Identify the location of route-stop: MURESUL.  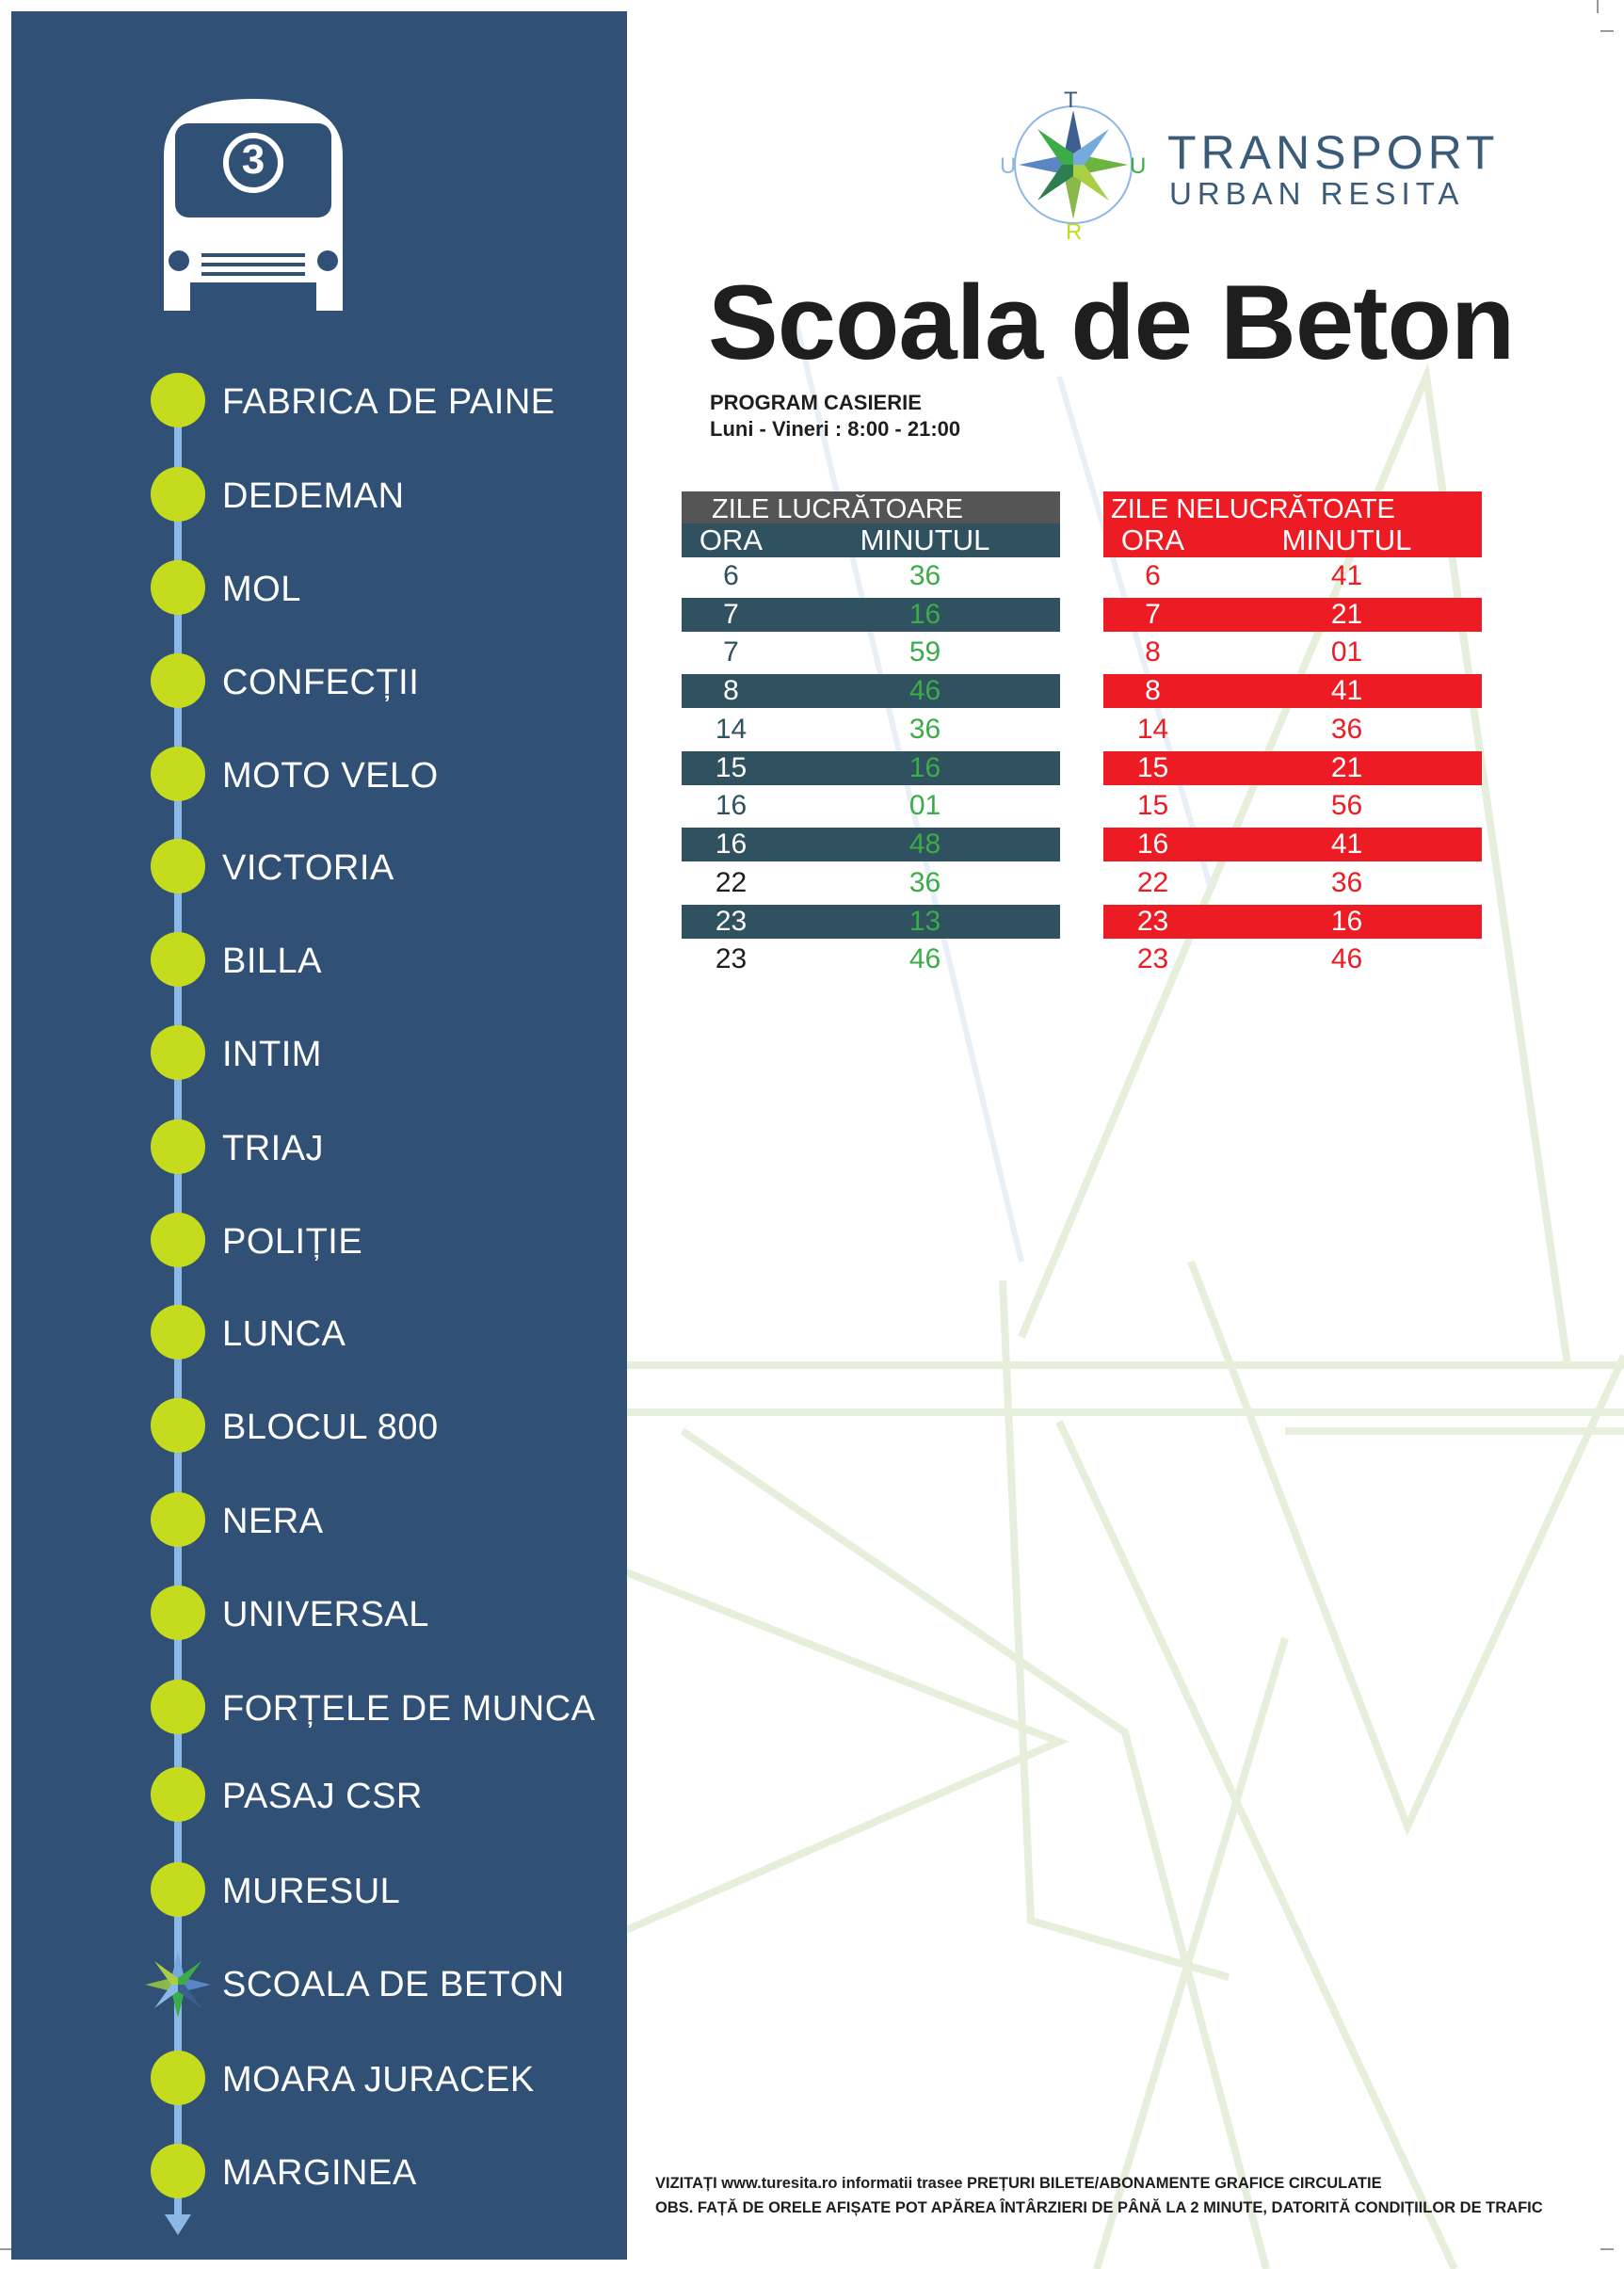
(386, 1890).